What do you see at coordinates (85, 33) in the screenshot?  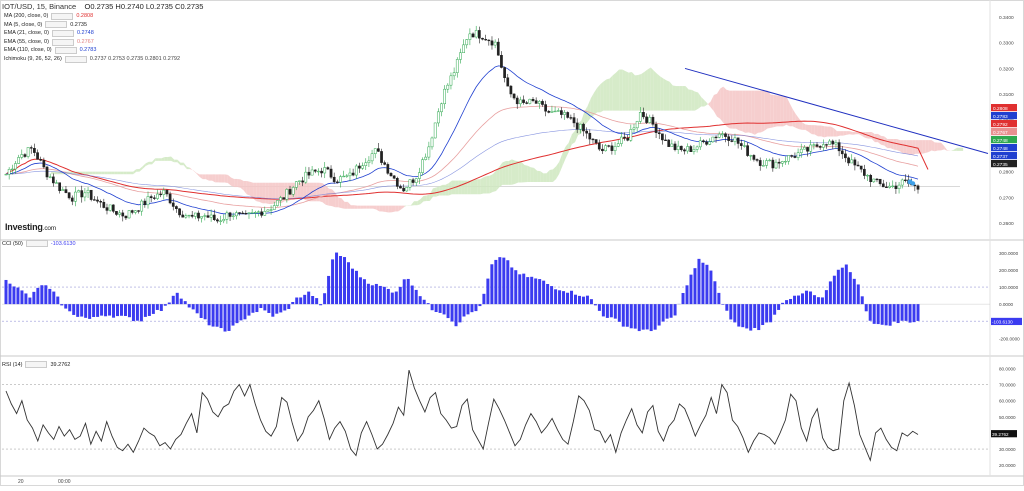 I see `legend-value: 0.2748` at bounding box center [85, 33].